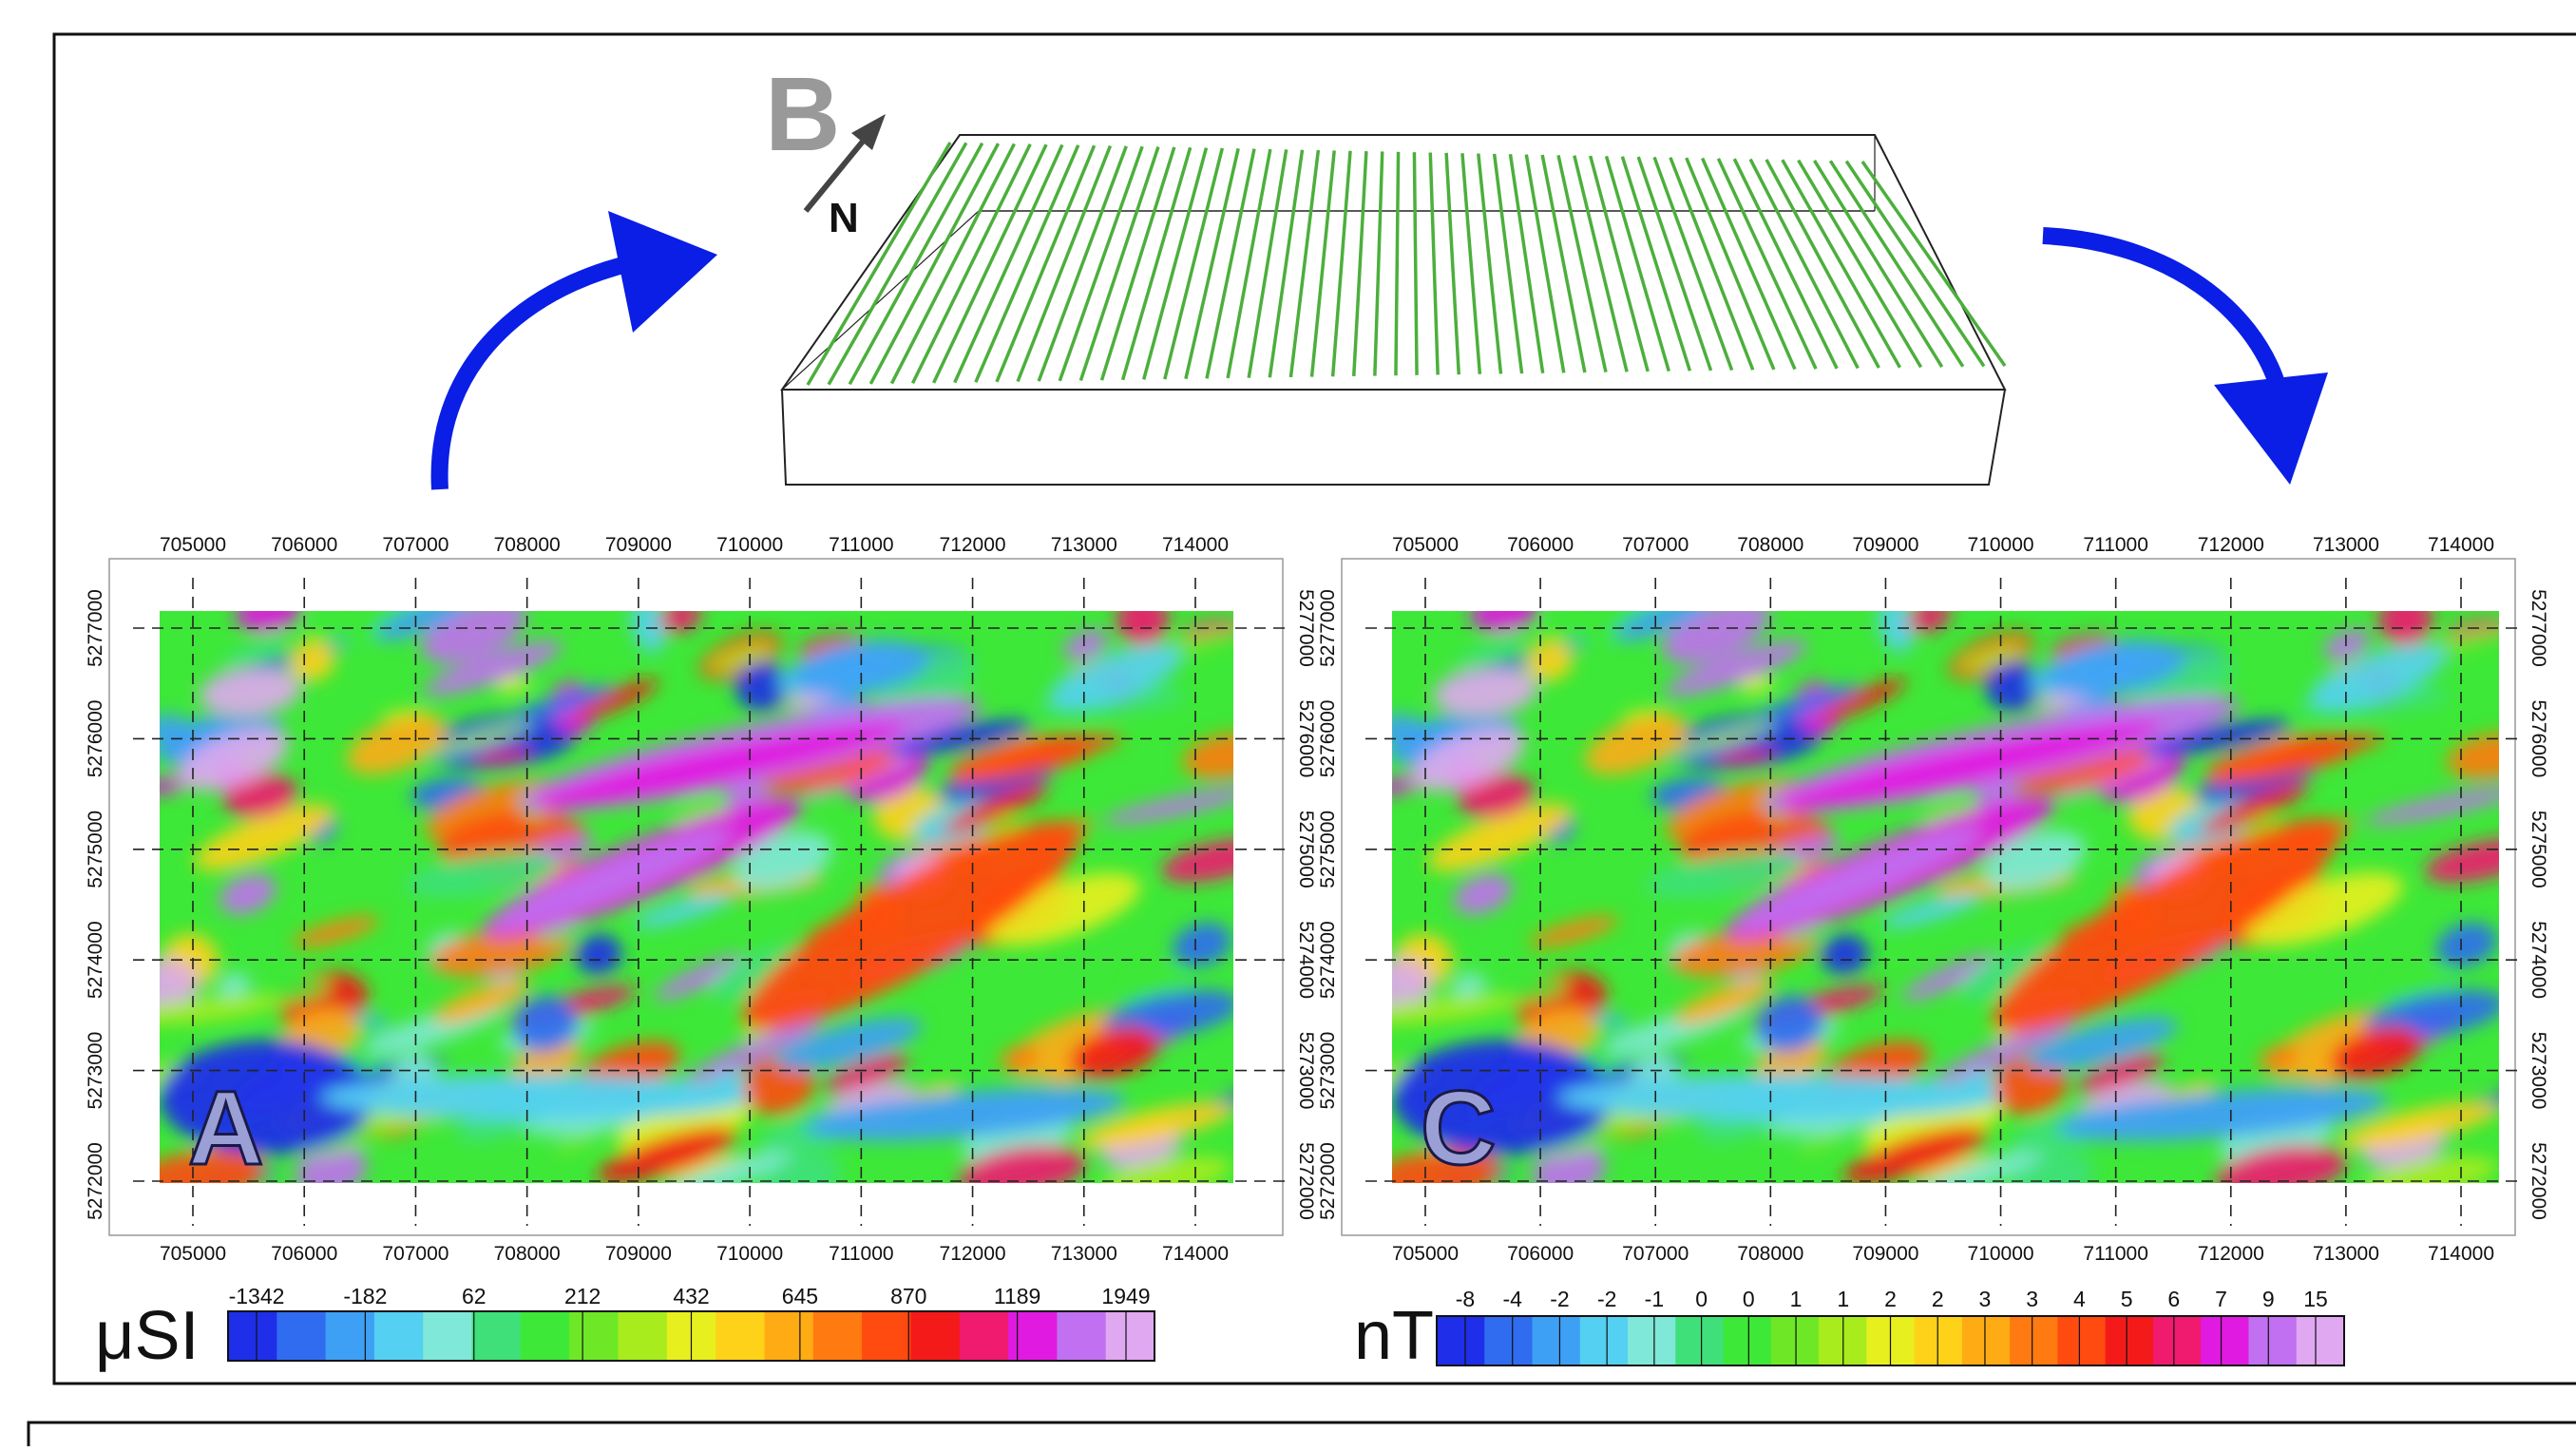  I want to click on colorbar: -8 -4 -2 -2 -1 0 0 1 1 2 2 3 3 4 5 6 7 9 15, so click(1890, 1327).